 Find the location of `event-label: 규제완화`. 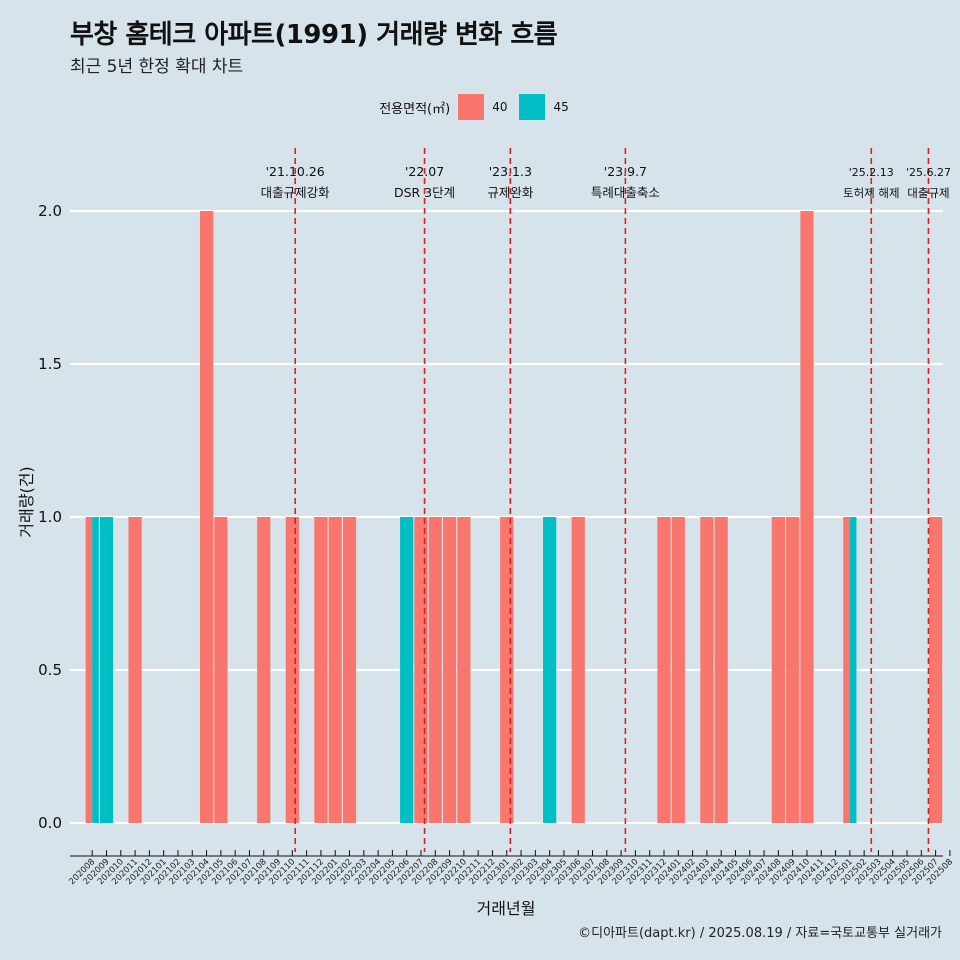

event-label: 규제완화 is located at coordinates (510, 192).